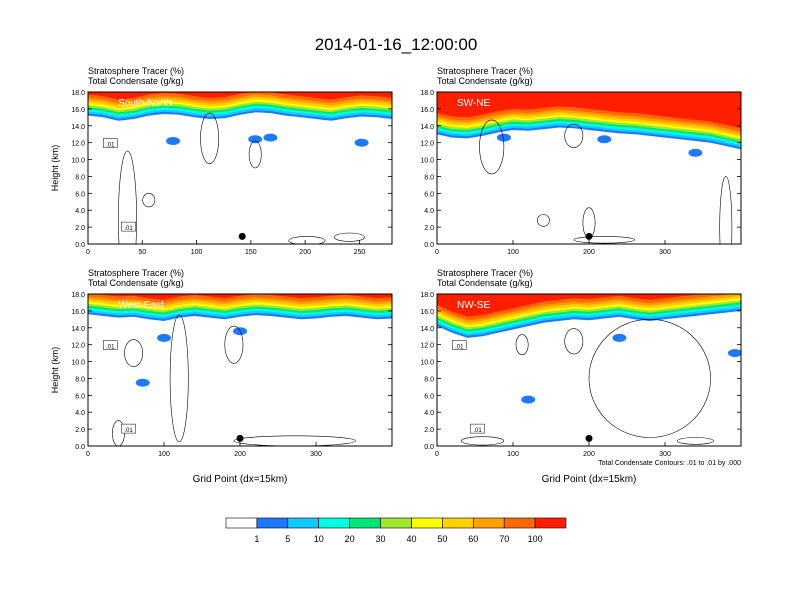 This screenshot has width=792, height=612. I want to click on colorbar-label: 1, so click(256, 539).